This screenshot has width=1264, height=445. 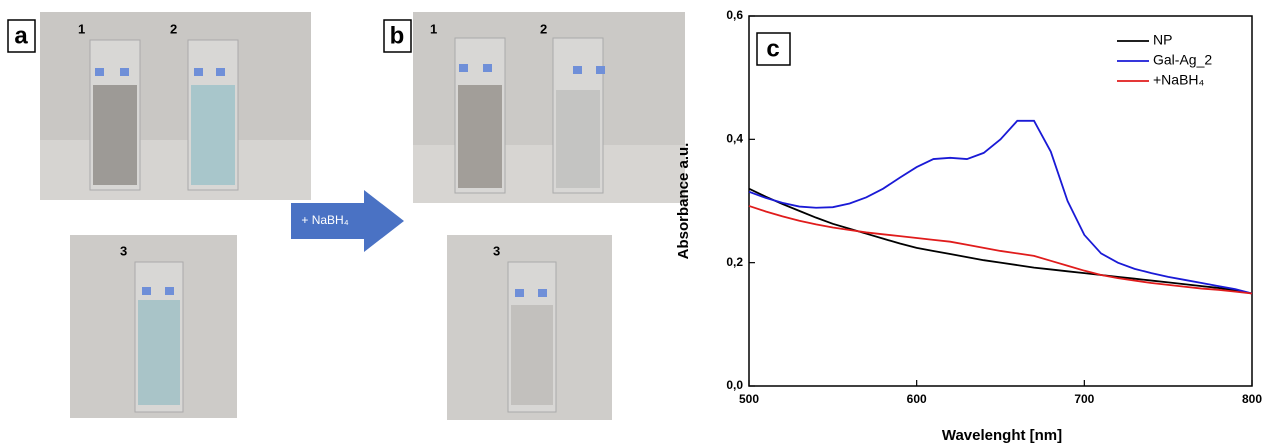 What do you see at coordinates (1162, 40) in the screenshot?
I see `legend-label: NP` at bounding box center [1162, 40].